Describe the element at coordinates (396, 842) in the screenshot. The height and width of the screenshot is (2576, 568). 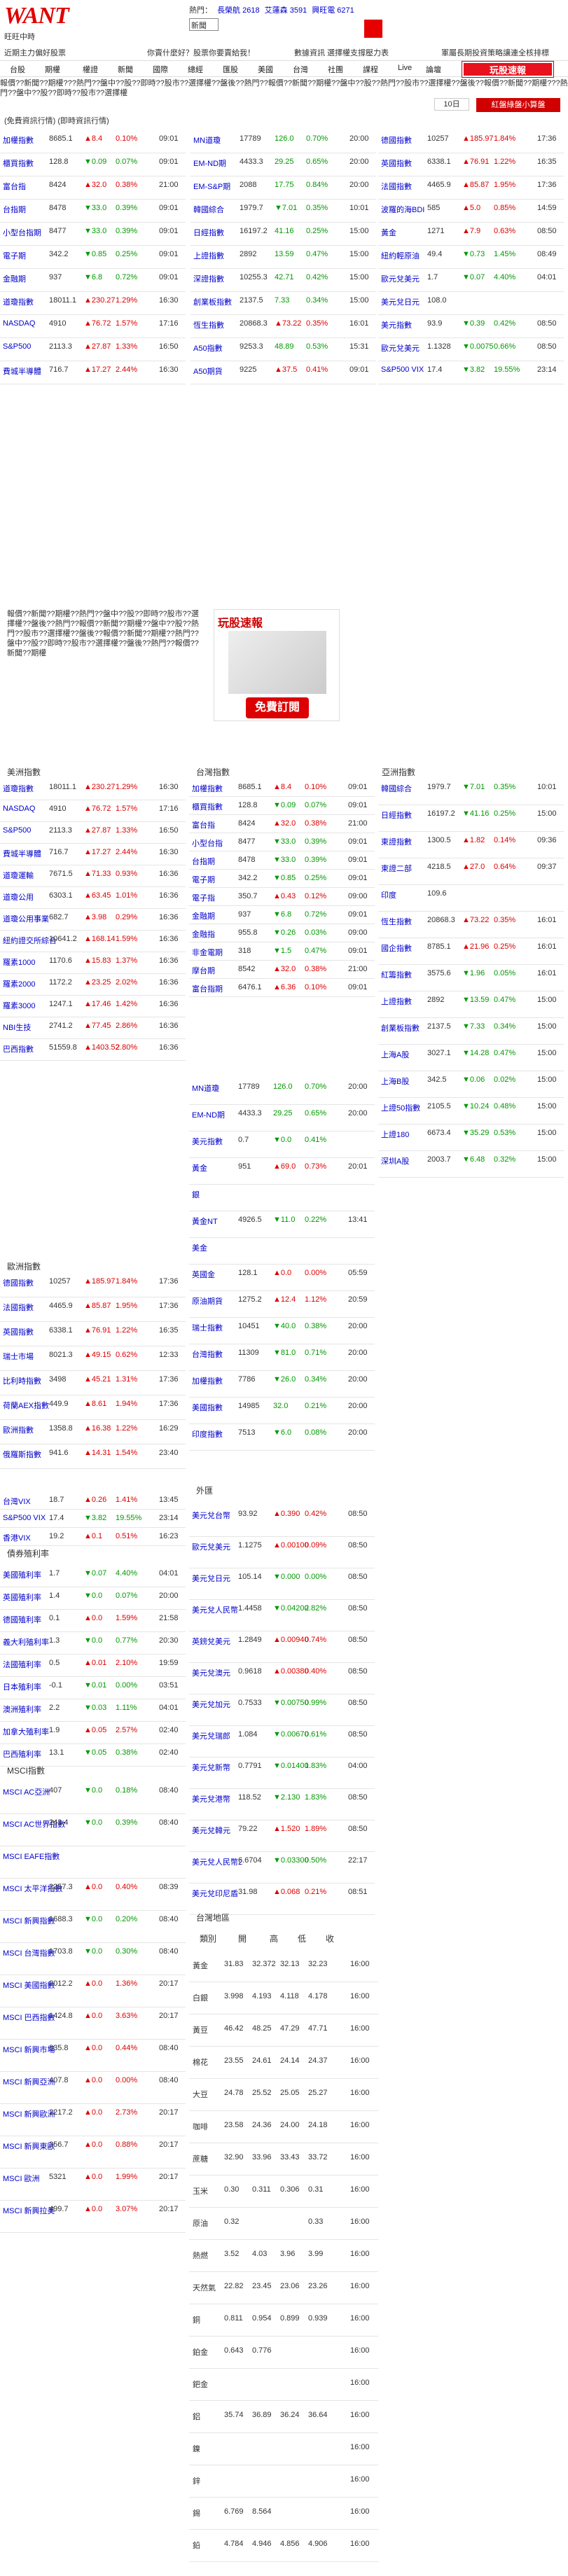
I see `quote-name: 東證指數` at that location.